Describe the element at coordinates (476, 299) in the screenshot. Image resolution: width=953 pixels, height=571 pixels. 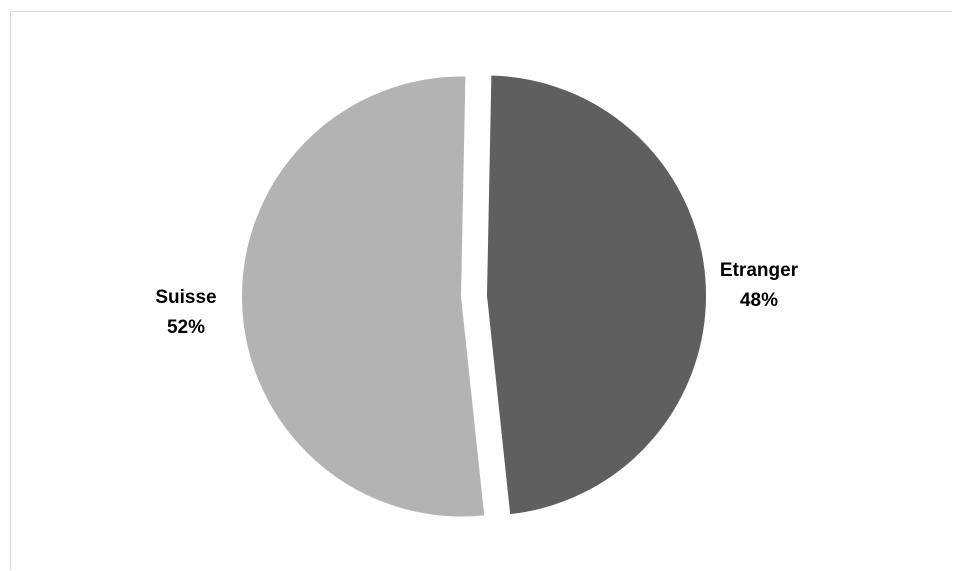
I see `pie-labels: Etranger 48% Suisse 52%` at that location.